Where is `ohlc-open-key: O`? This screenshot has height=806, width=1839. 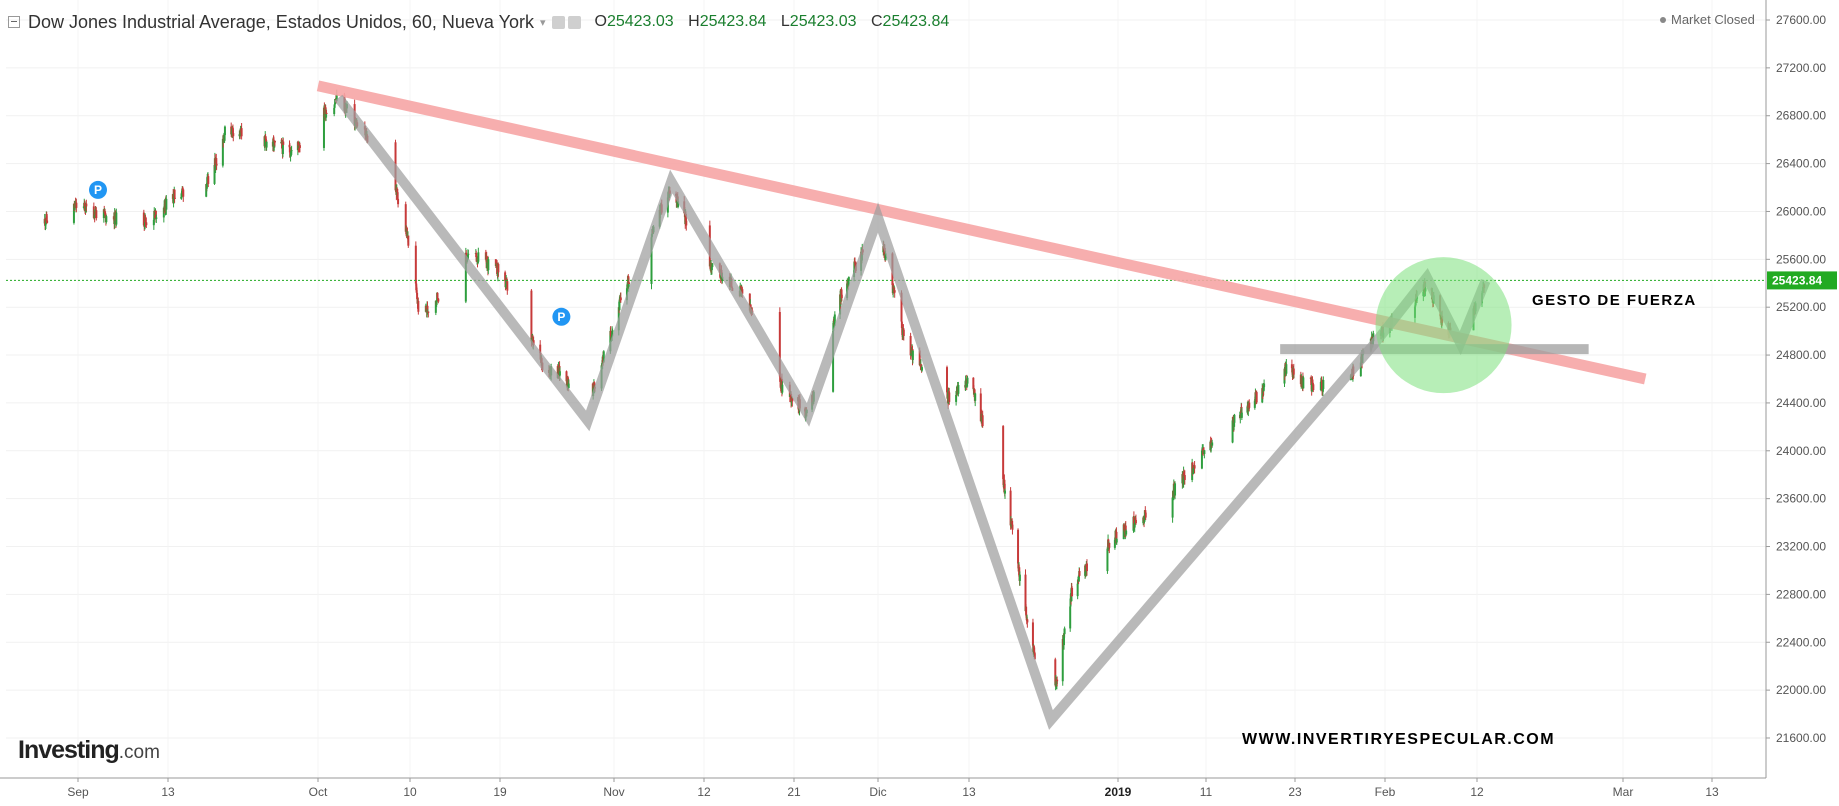
ohlc-open-key: O is located at coordinates (600, 21).